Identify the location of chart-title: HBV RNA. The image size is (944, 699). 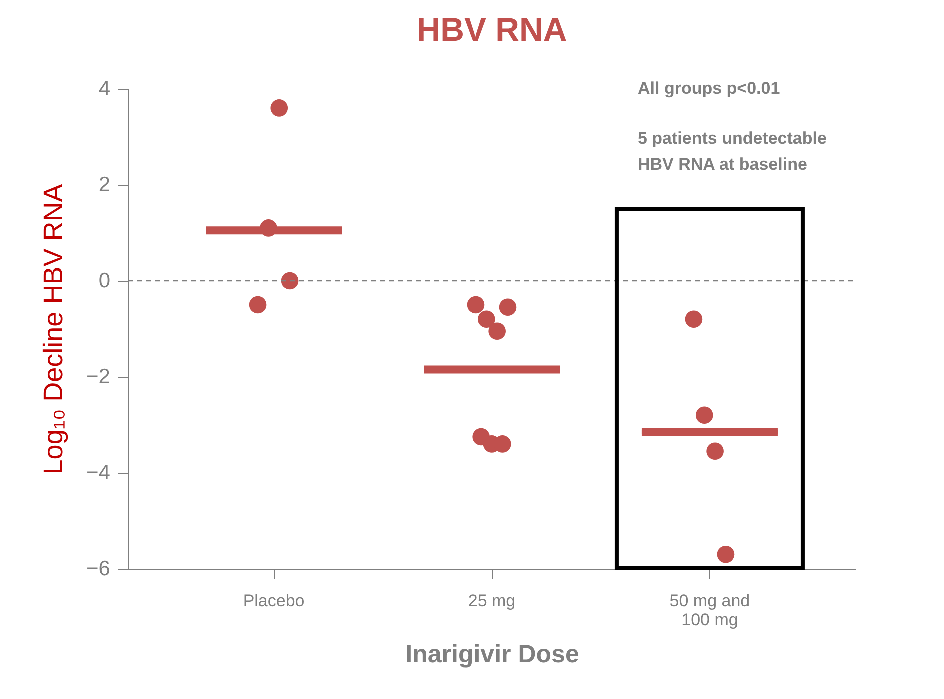
(492, 29).